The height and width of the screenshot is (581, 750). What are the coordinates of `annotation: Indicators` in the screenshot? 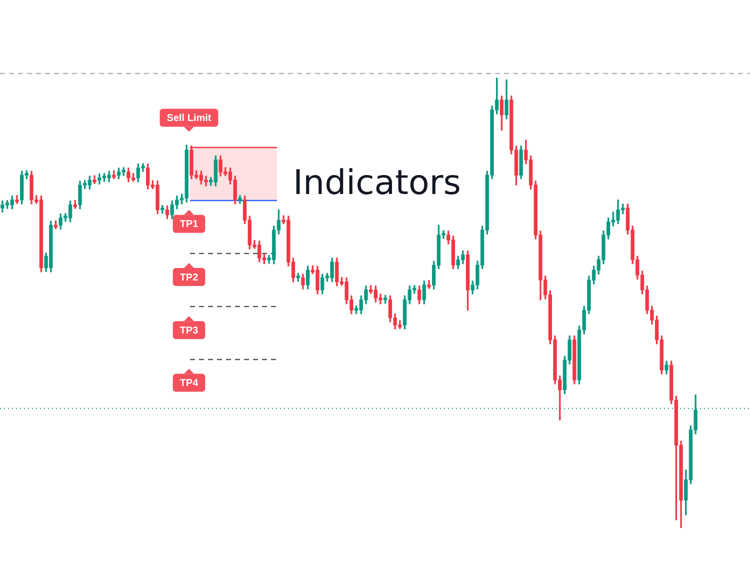 It's located at (377, 182).